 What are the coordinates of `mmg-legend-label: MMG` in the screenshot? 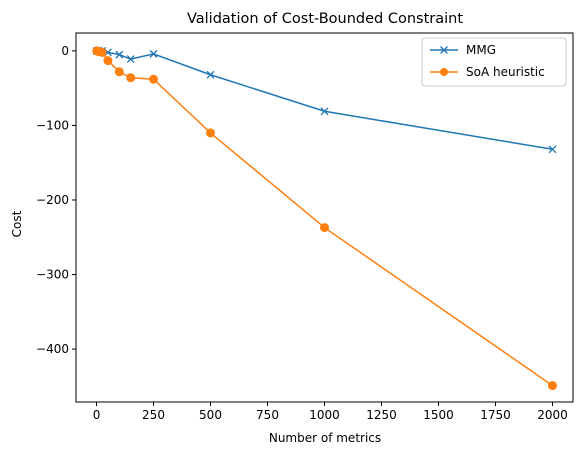 It's located at (481, 50).